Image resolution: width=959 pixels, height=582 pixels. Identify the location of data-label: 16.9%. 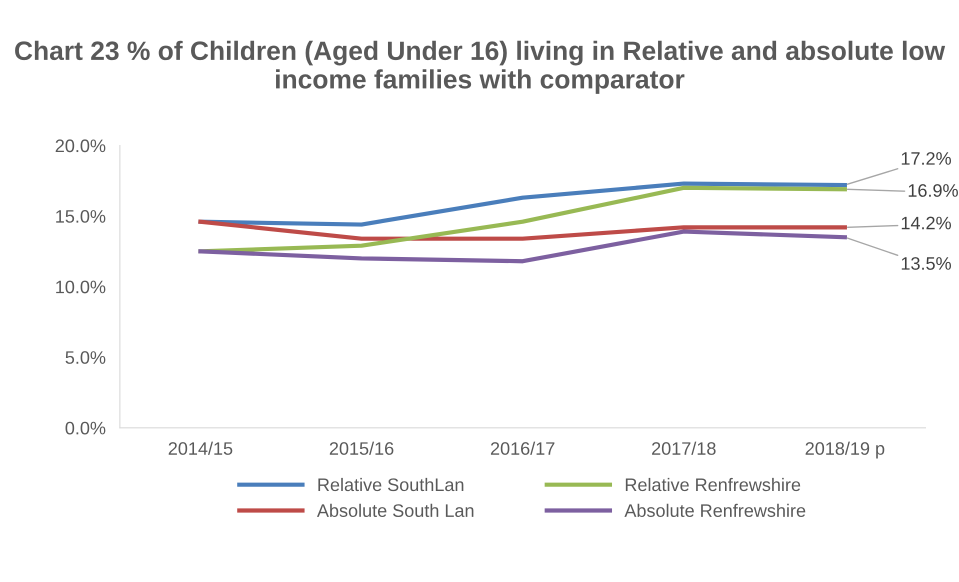
(933, 190).